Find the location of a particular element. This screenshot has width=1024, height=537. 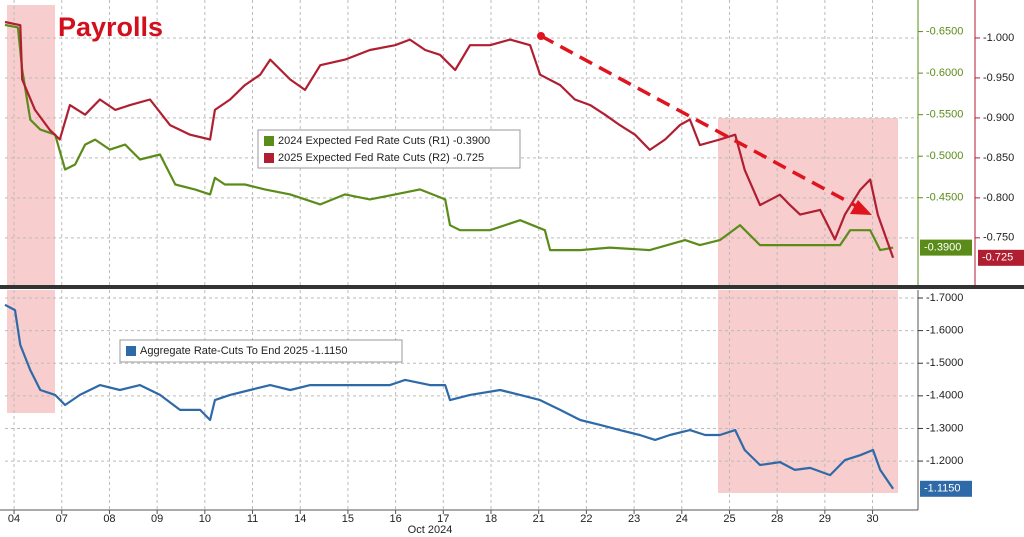

legend-label: 2024 Expected Fed Rate Cuts (R1) -0.3900 is located at coordinates (384, 141).